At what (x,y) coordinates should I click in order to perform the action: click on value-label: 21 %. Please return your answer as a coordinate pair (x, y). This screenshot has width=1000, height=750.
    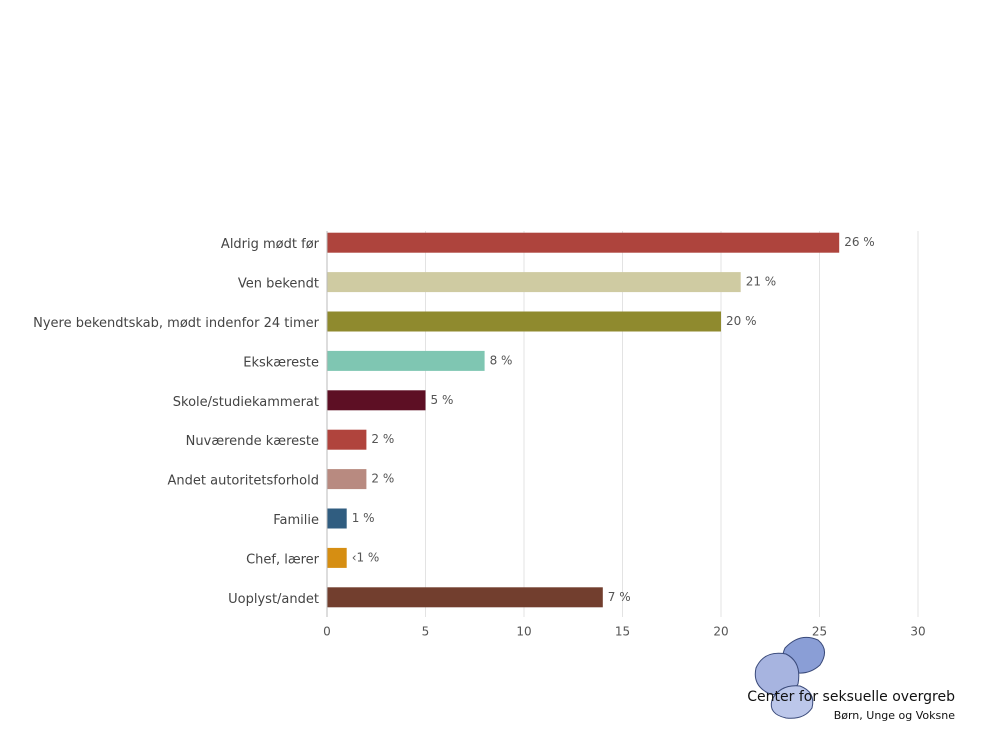
    Looking at the image, I should click on (761, 282).